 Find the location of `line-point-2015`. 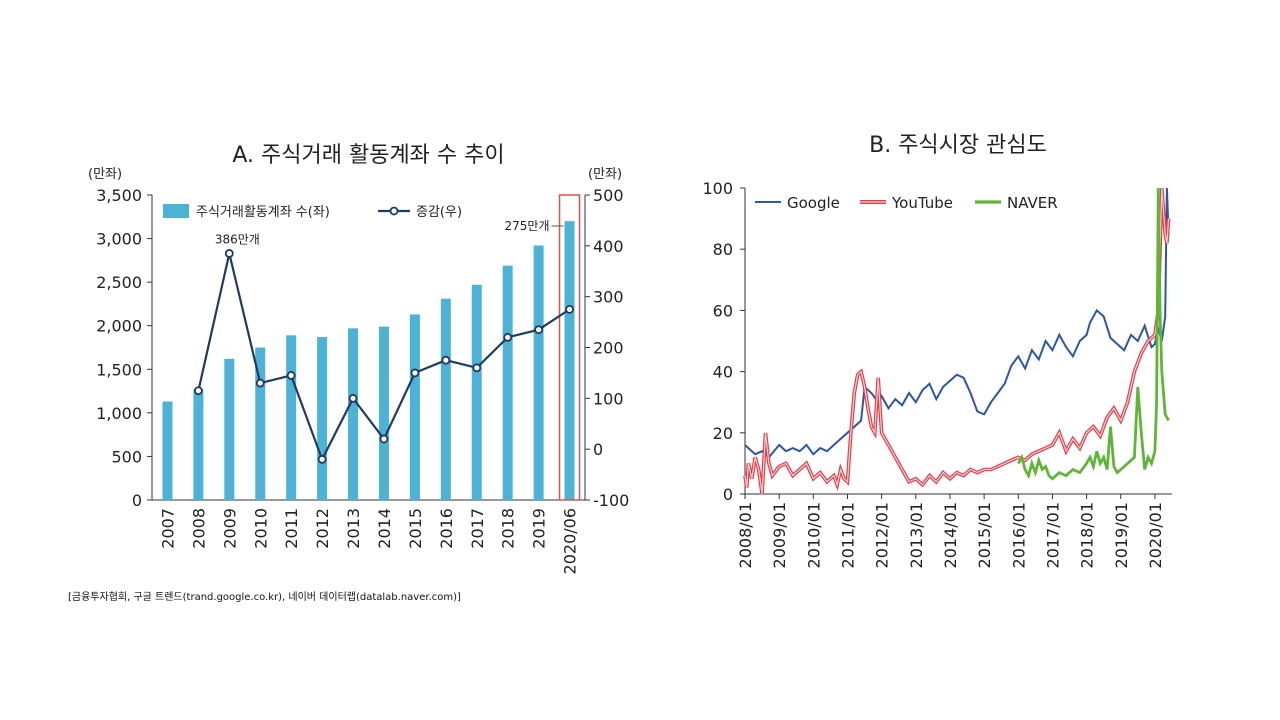

line-point-2015 is located at coordinates (415, 373).